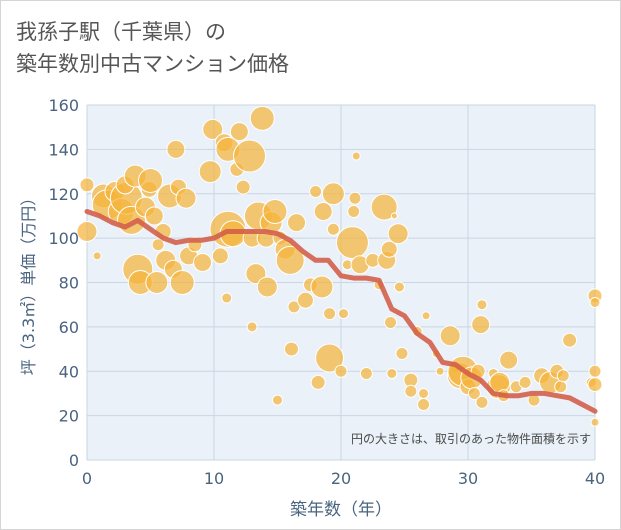 The height and width of the screenshot is (530, 621). Describe the element at coordinates (214, 478) in the screenshot. I see `x-tick-label: 10` at that location.